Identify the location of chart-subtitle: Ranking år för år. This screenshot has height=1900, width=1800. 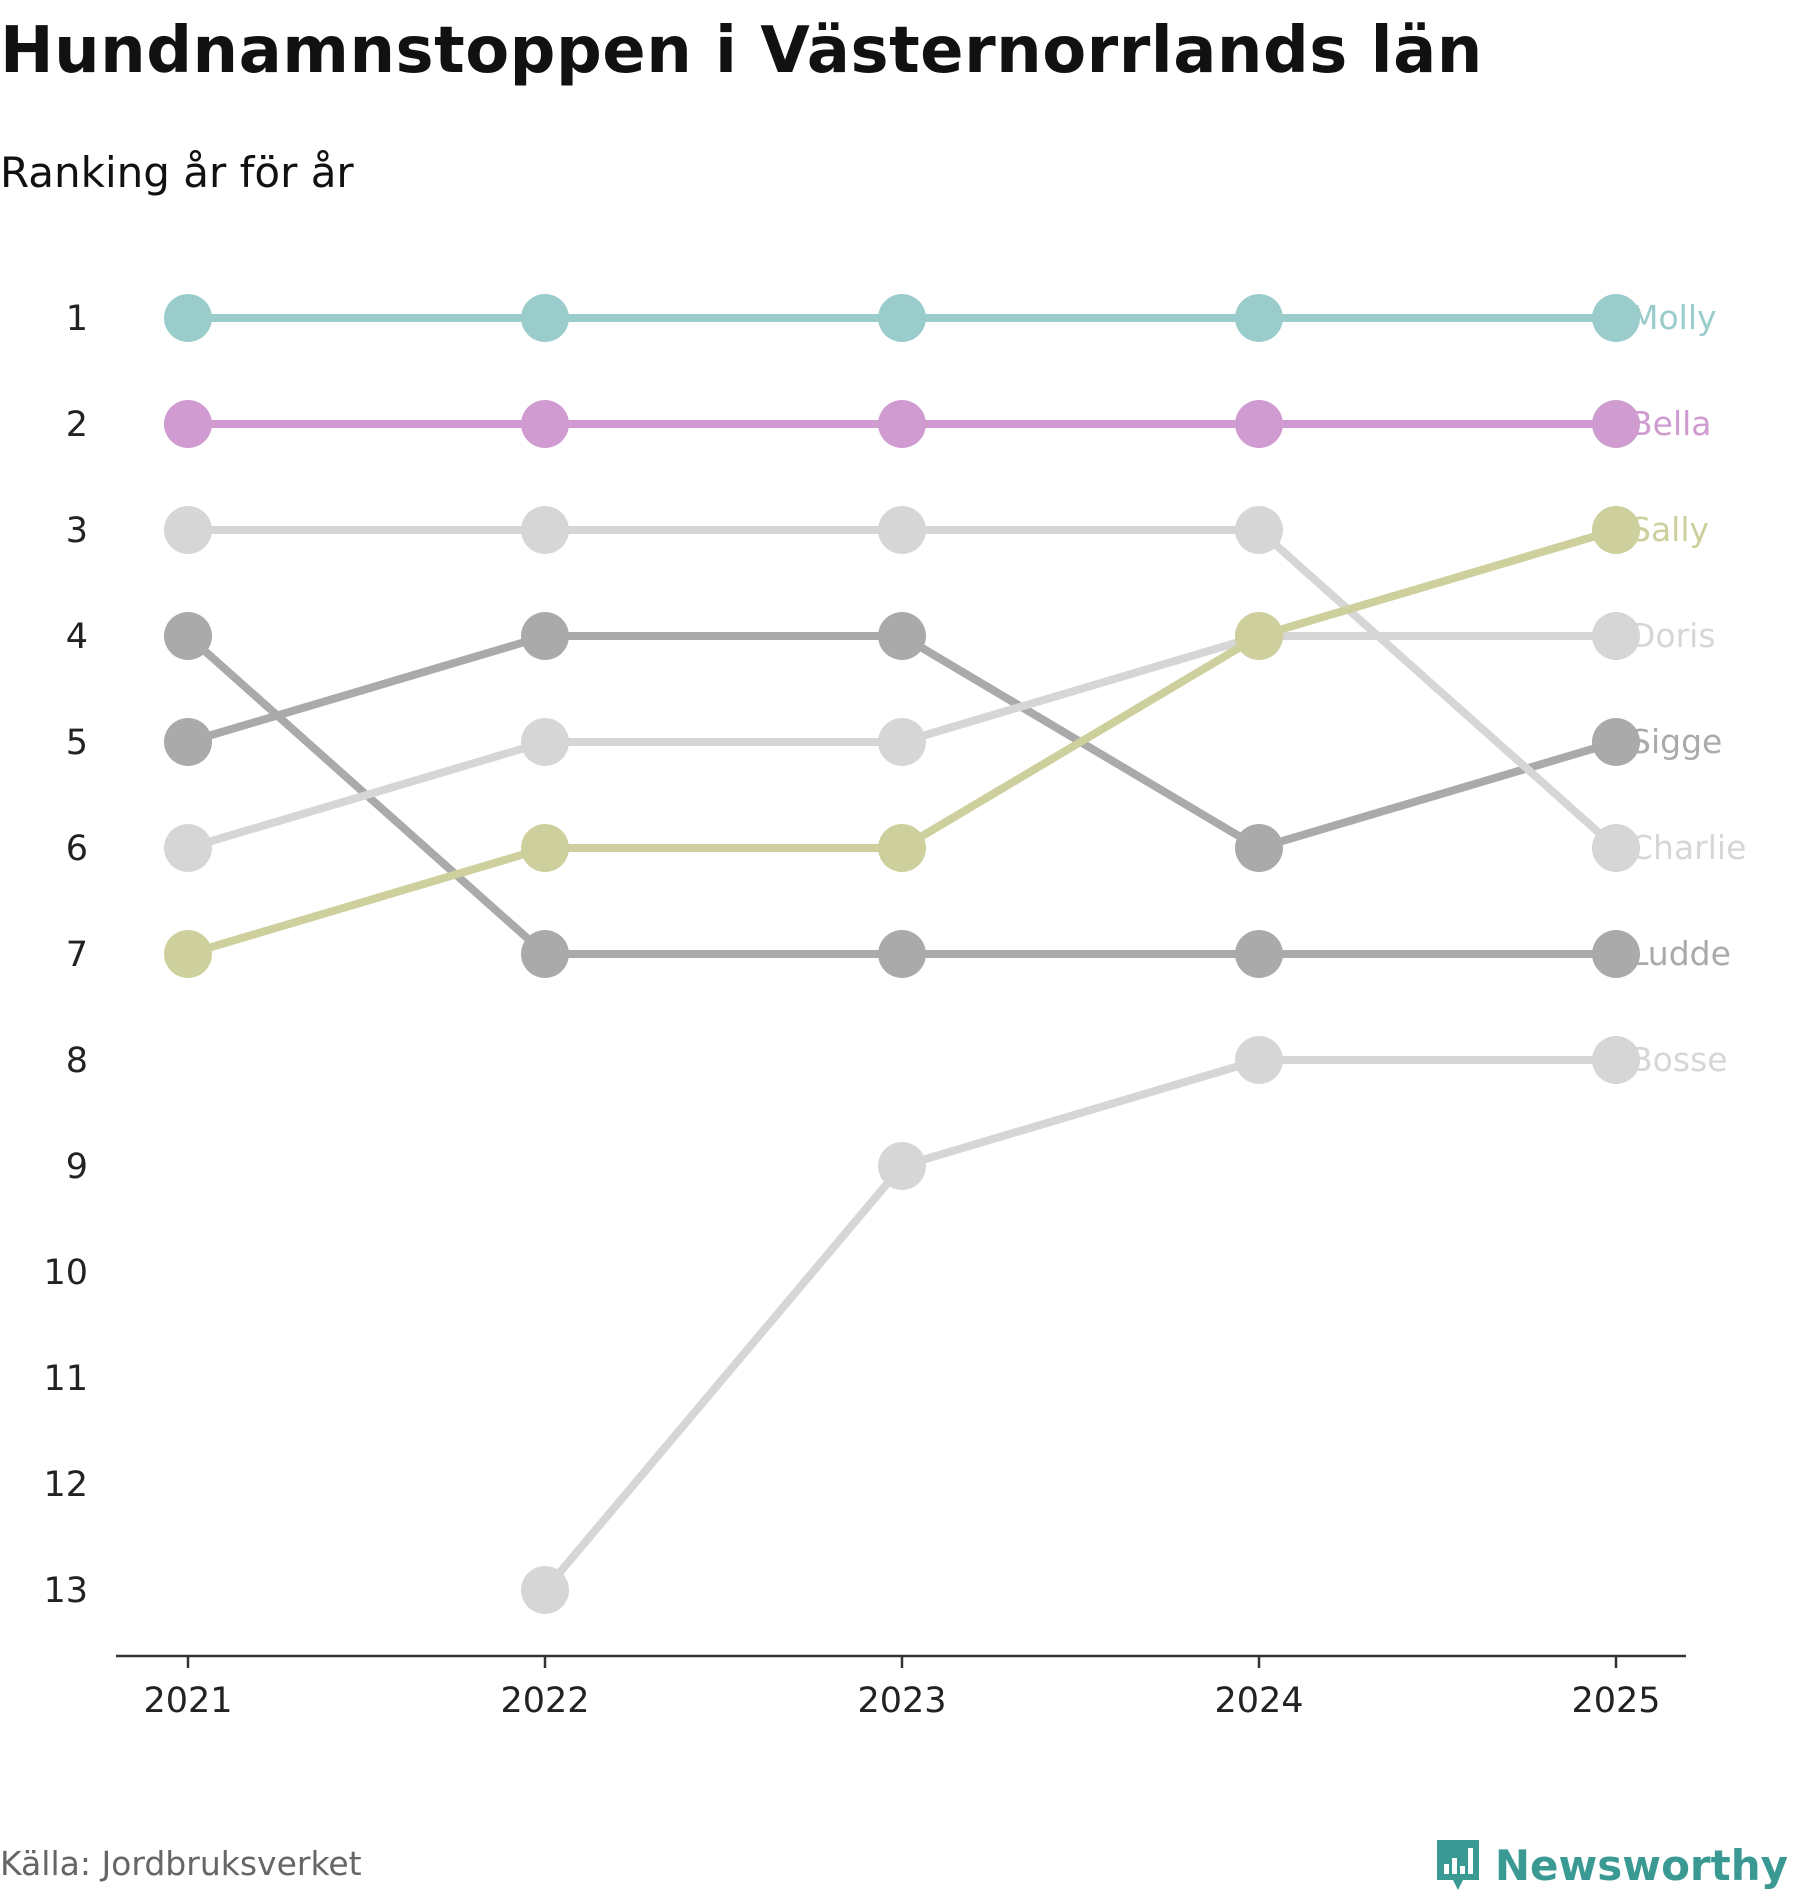
(177, 172).